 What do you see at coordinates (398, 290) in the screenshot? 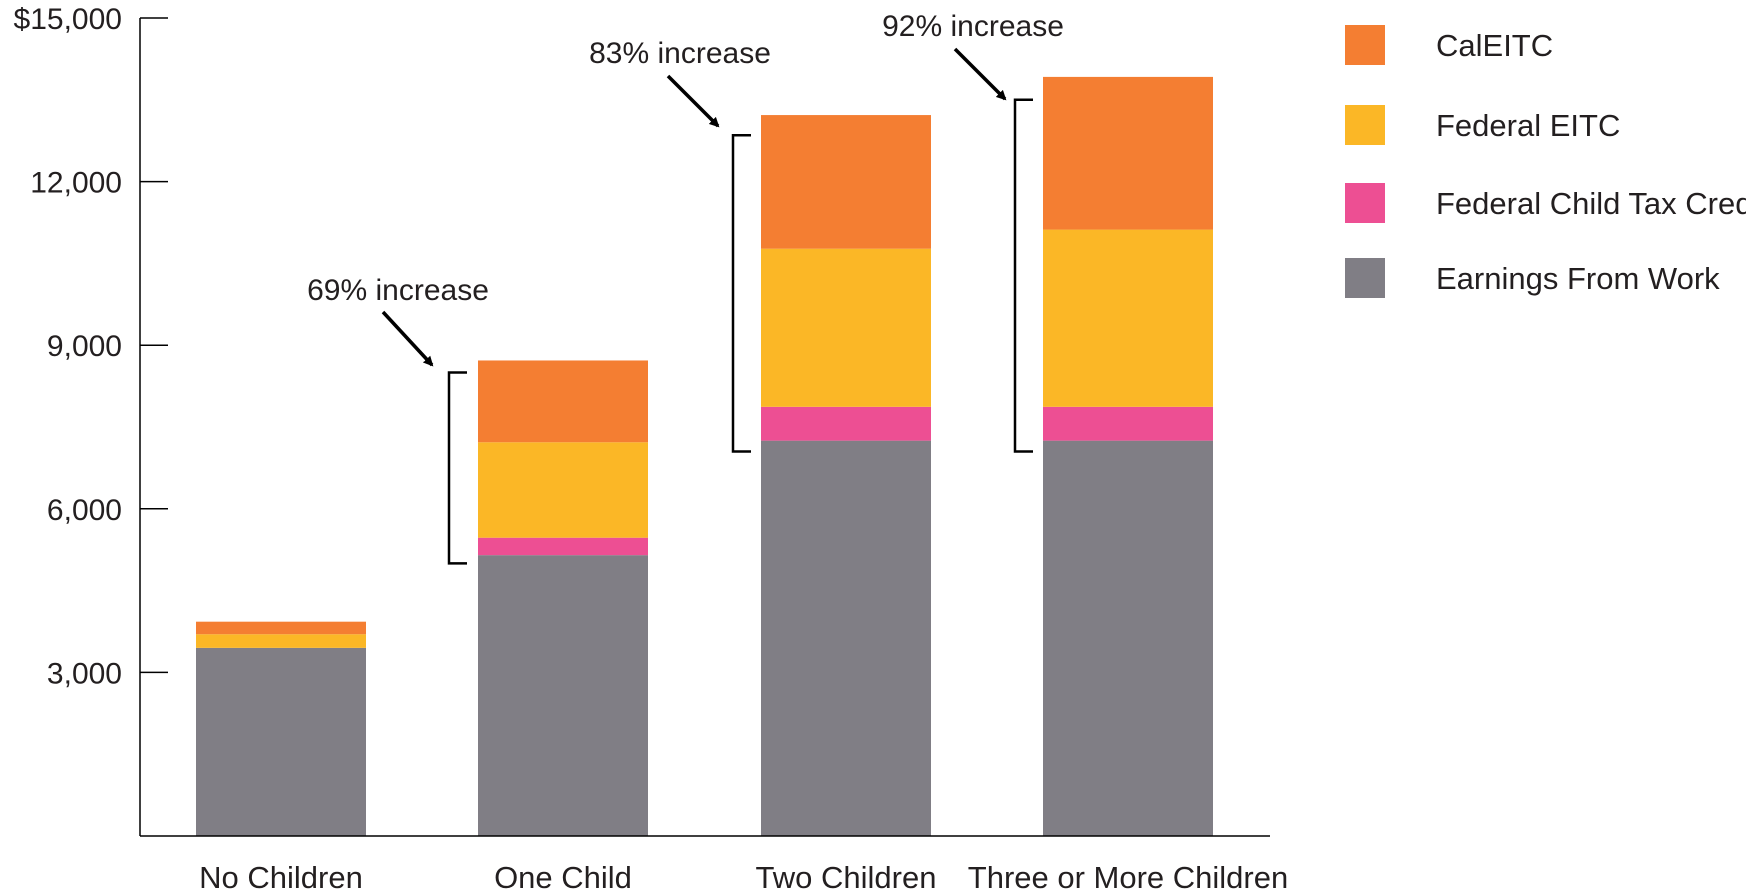
I see `annotation-label: 69% increase` at bounding box center [398, 290].